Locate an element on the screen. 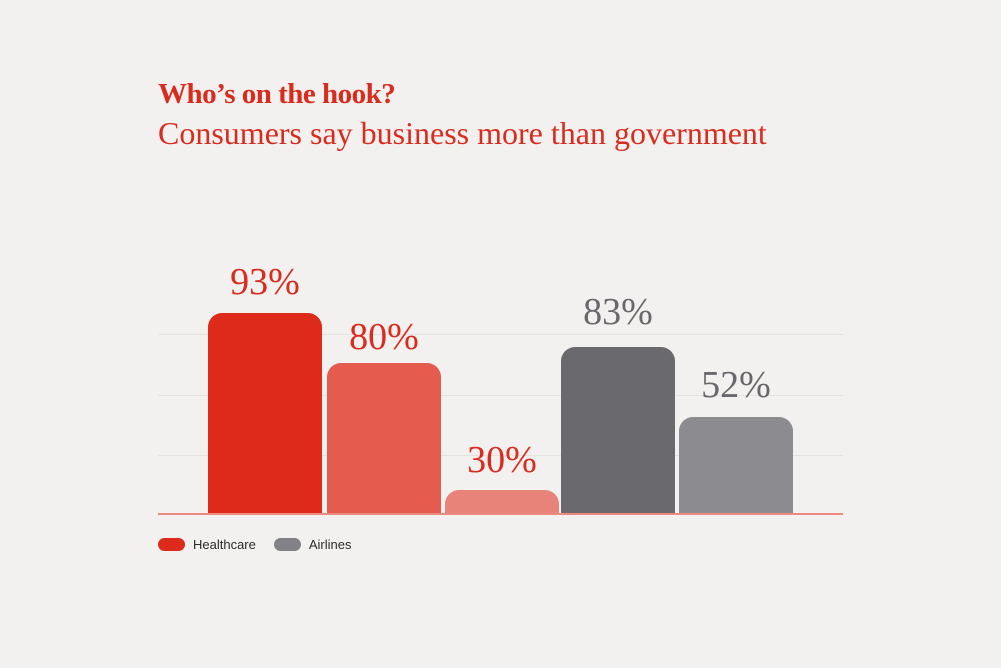 The image size is (1001, 668). bar-value-label-83: 83% is located at coordinates (618, 312).